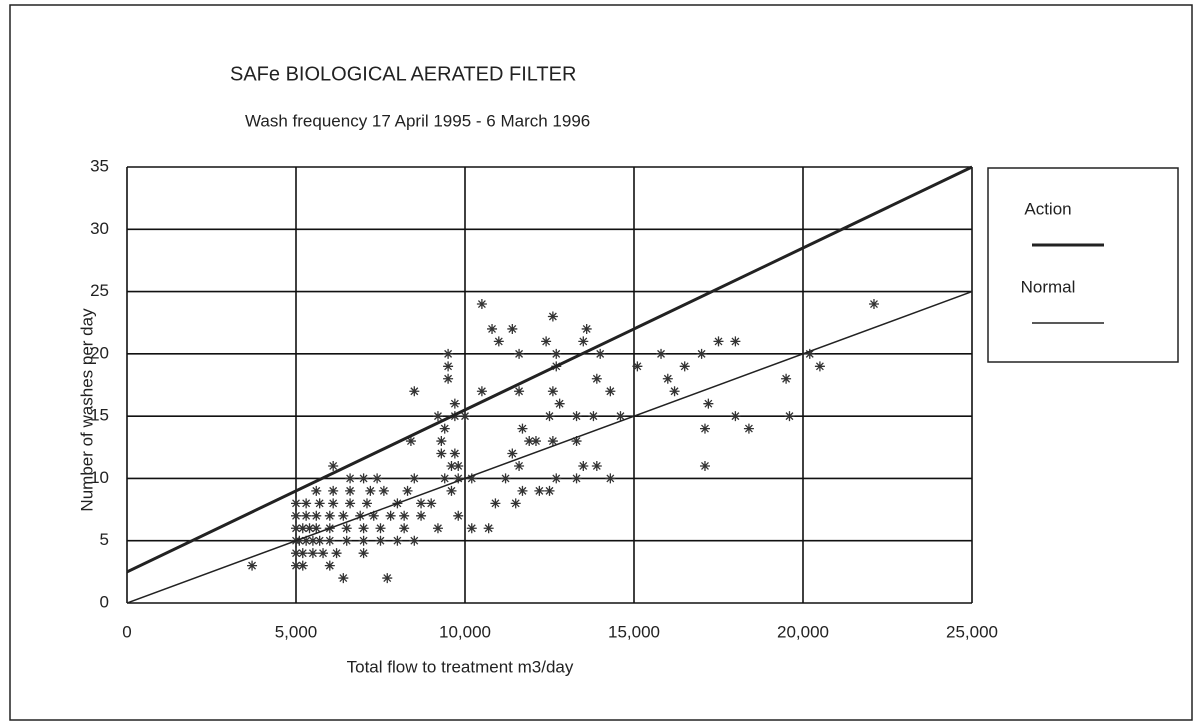 The image size is (1195, 724). What do you see at coordinates (99, 228) in the screenshot?
I see `y-tick-label: 30` at bounding box center [99, 228].